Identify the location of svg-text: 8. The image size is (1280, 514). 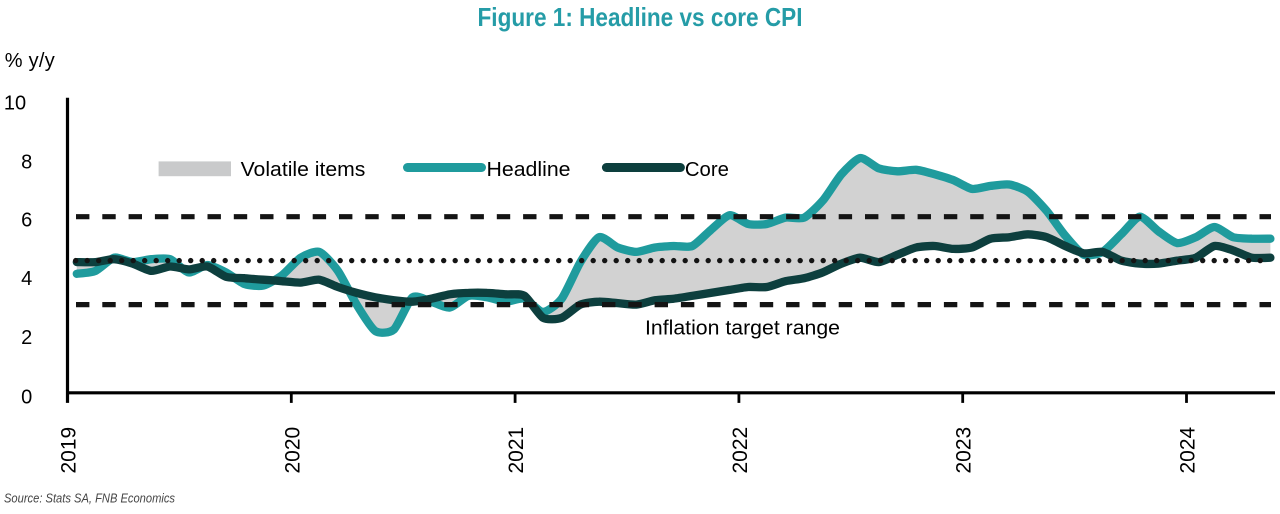
(26, 162).